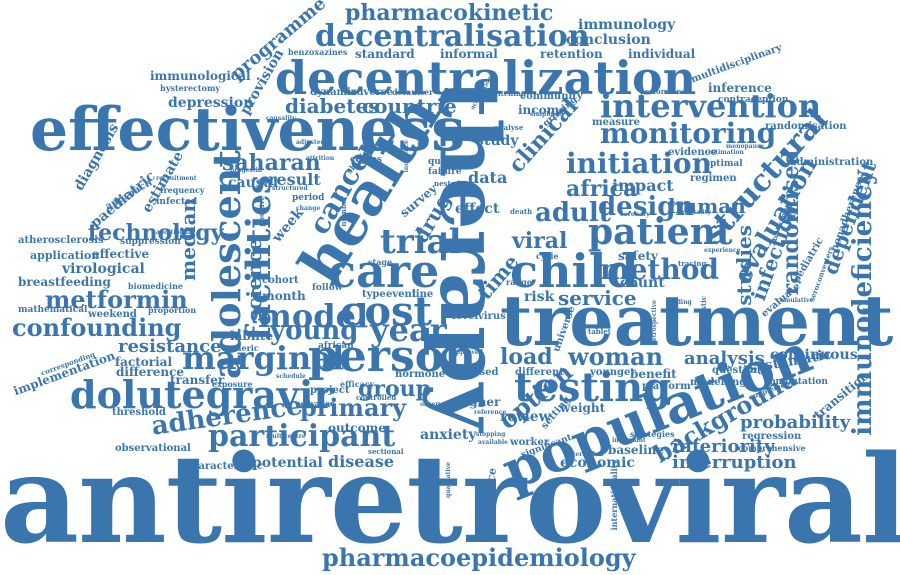 Image resolution: width=900 pixels, height=575 pixels. Describe the element at coordinates (150, 242) in the screenshot. I see `word-suppression: suppression` at that location.